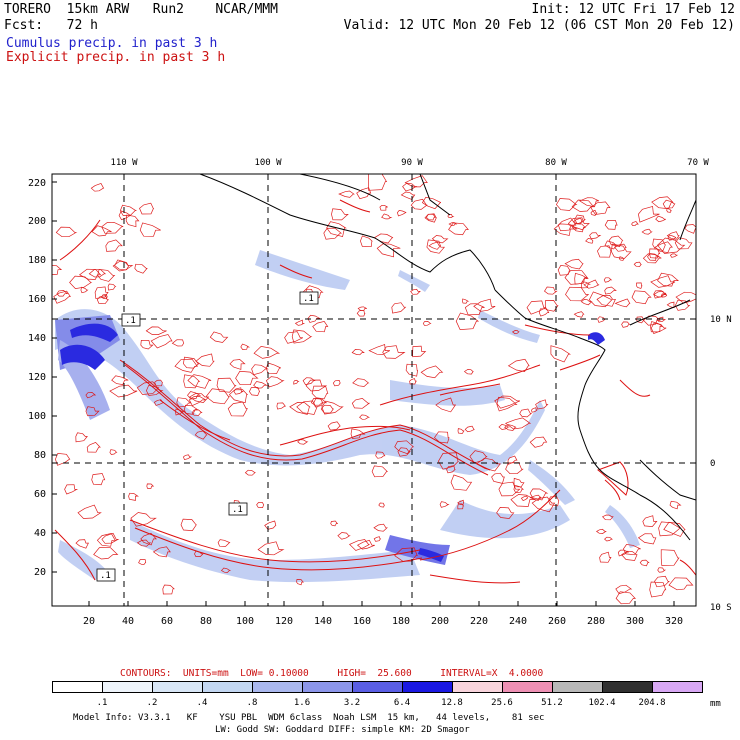 This screenshot has width=740, height=740. I want to click on x-tick-300: 300, so click(635, 621).